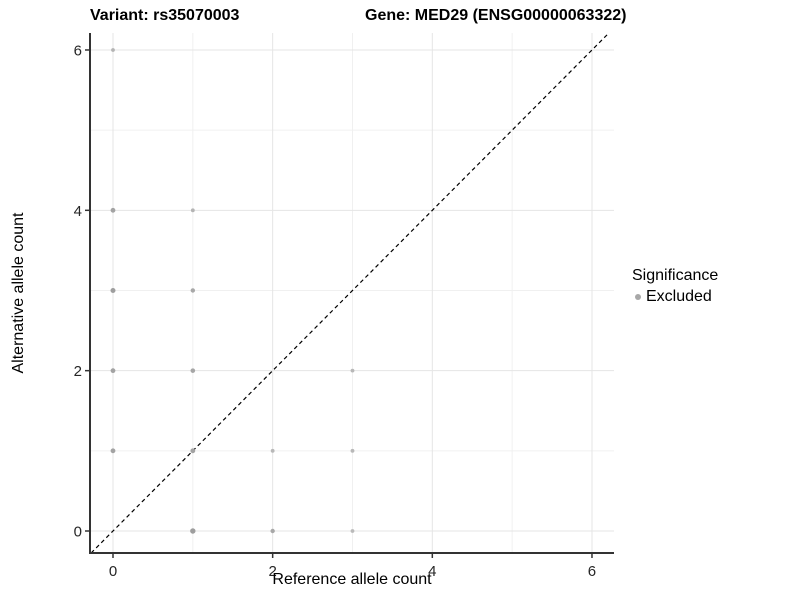  Describe the element at coordinates (679, 296) in the screenshot. I see `legend-item-label: Excluded` at that location.